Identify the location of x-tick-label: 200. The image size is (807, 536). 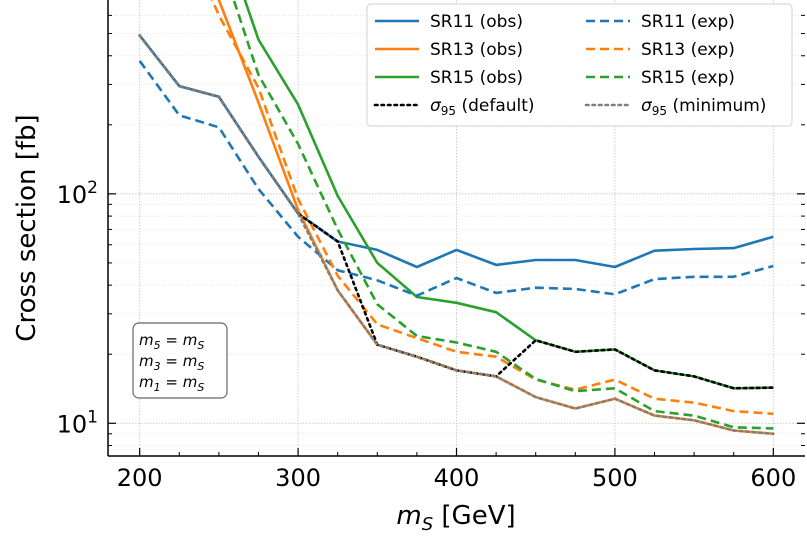
(140, 478).